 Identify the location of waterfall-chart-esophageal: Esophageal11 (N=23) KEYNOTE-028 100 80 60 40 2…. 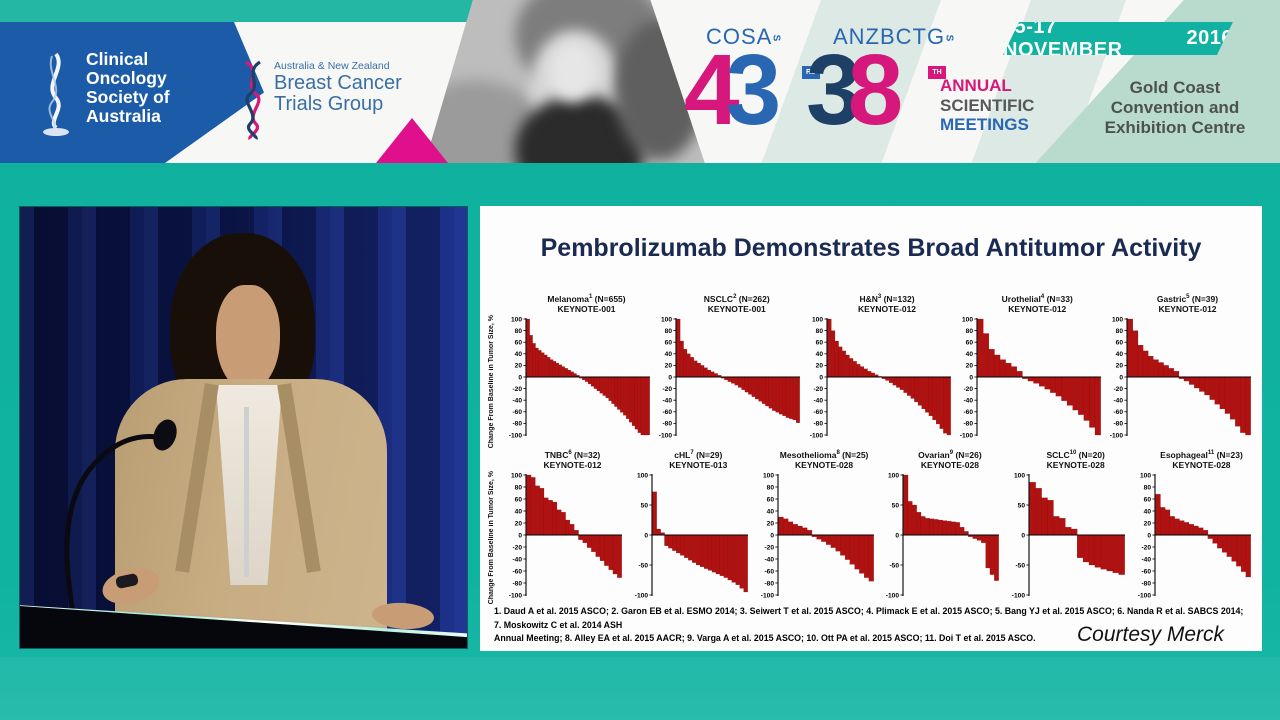
(1191, 524).